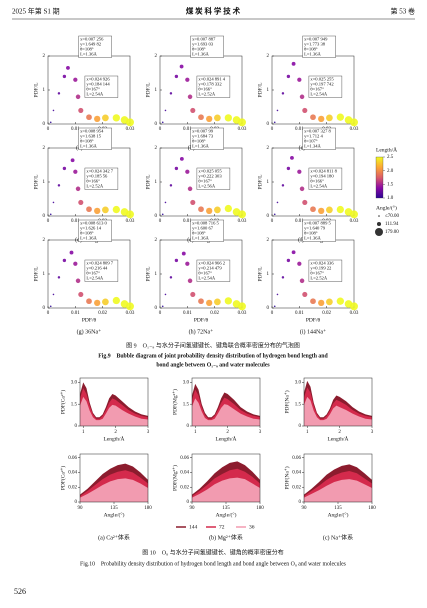  What do you see at coordinates (390, 157) in the screenshot?
I see `colorbar-tick-label: 2.5` at bounding box center [390, 157].